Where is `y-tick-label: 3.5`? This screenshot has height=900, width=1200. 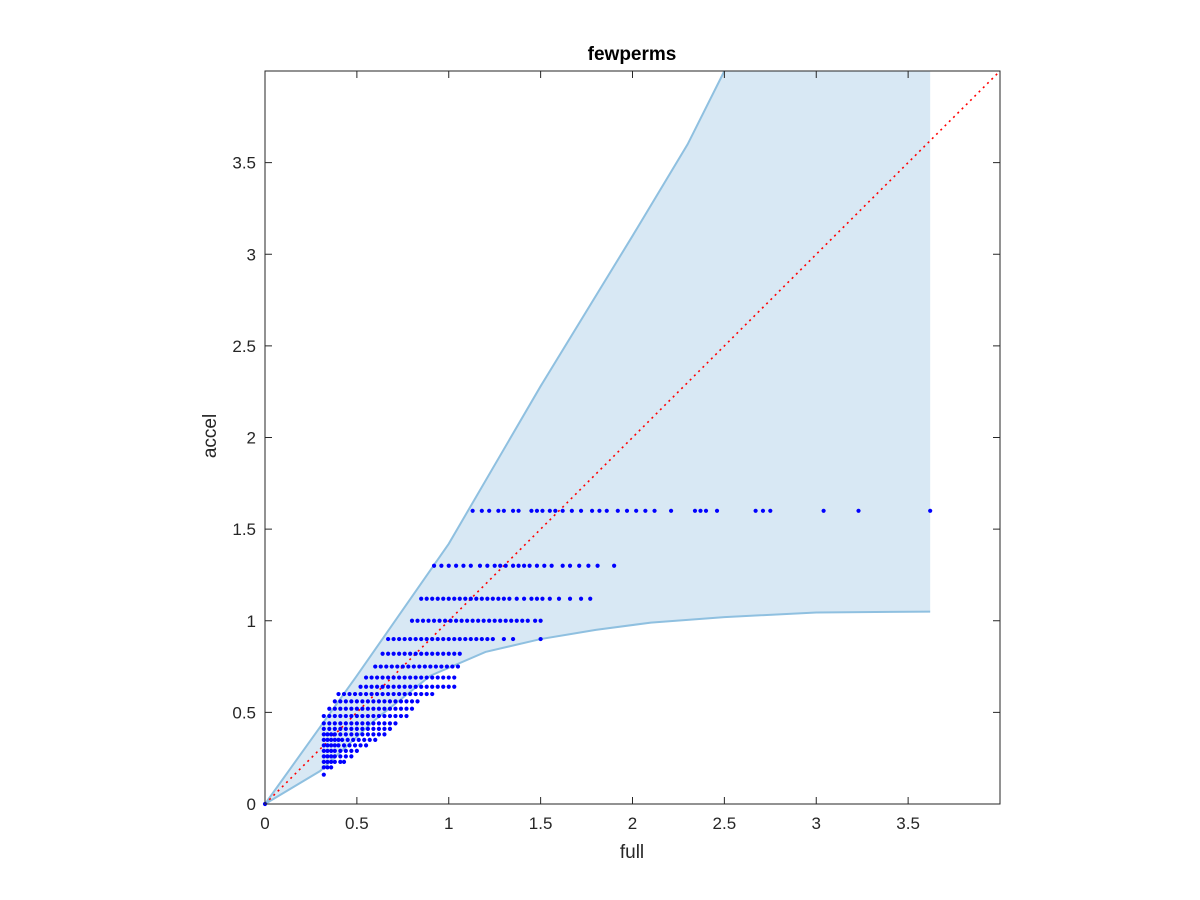 y-tick-label: 3.5 is located at coordinates (244, 163).